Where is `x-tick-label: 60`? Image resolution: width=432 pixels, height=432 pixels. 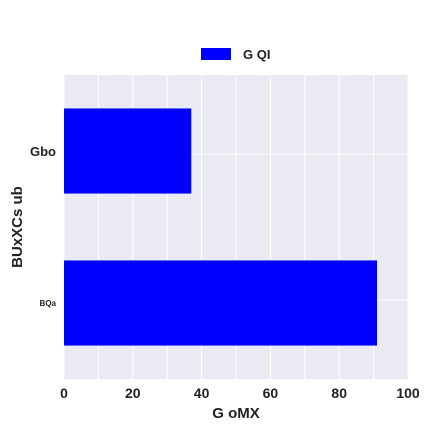 x-tick-label: 60 is located at coordinates (271, 393).